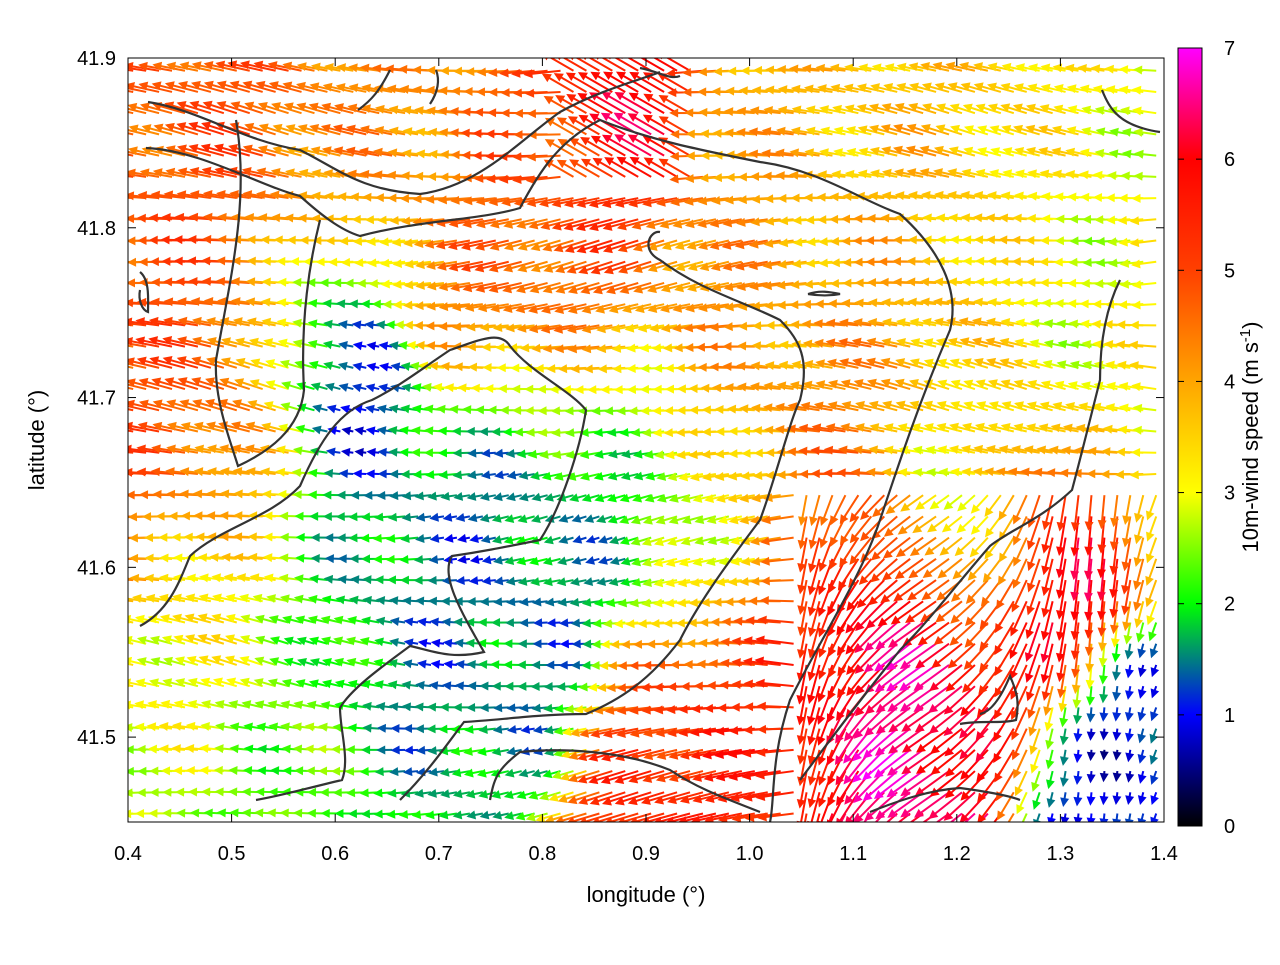 This screenshot has height=965, width=1280. Describe the element at coordinates (1229, 160) in the screenshot. I see `colorbar-tick-label: 6` at that location.